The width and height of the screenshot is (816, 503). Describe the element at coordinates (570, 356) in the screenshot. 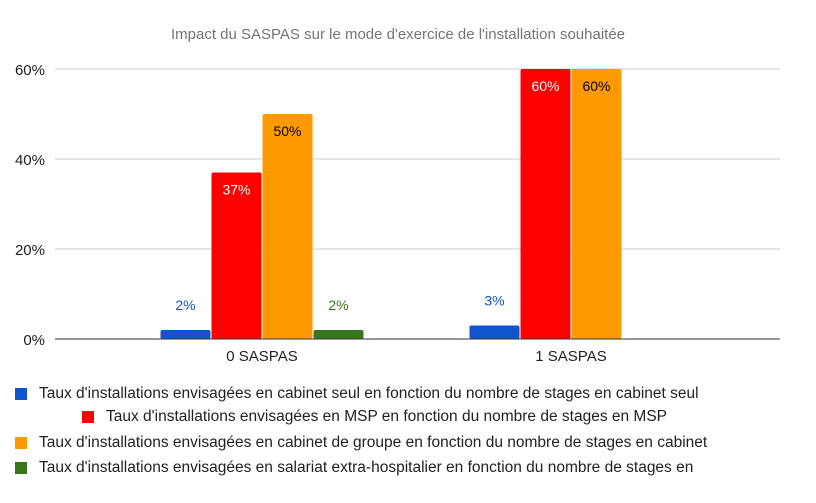

I see `x-tick-label: 1 SASPAS` at that location.